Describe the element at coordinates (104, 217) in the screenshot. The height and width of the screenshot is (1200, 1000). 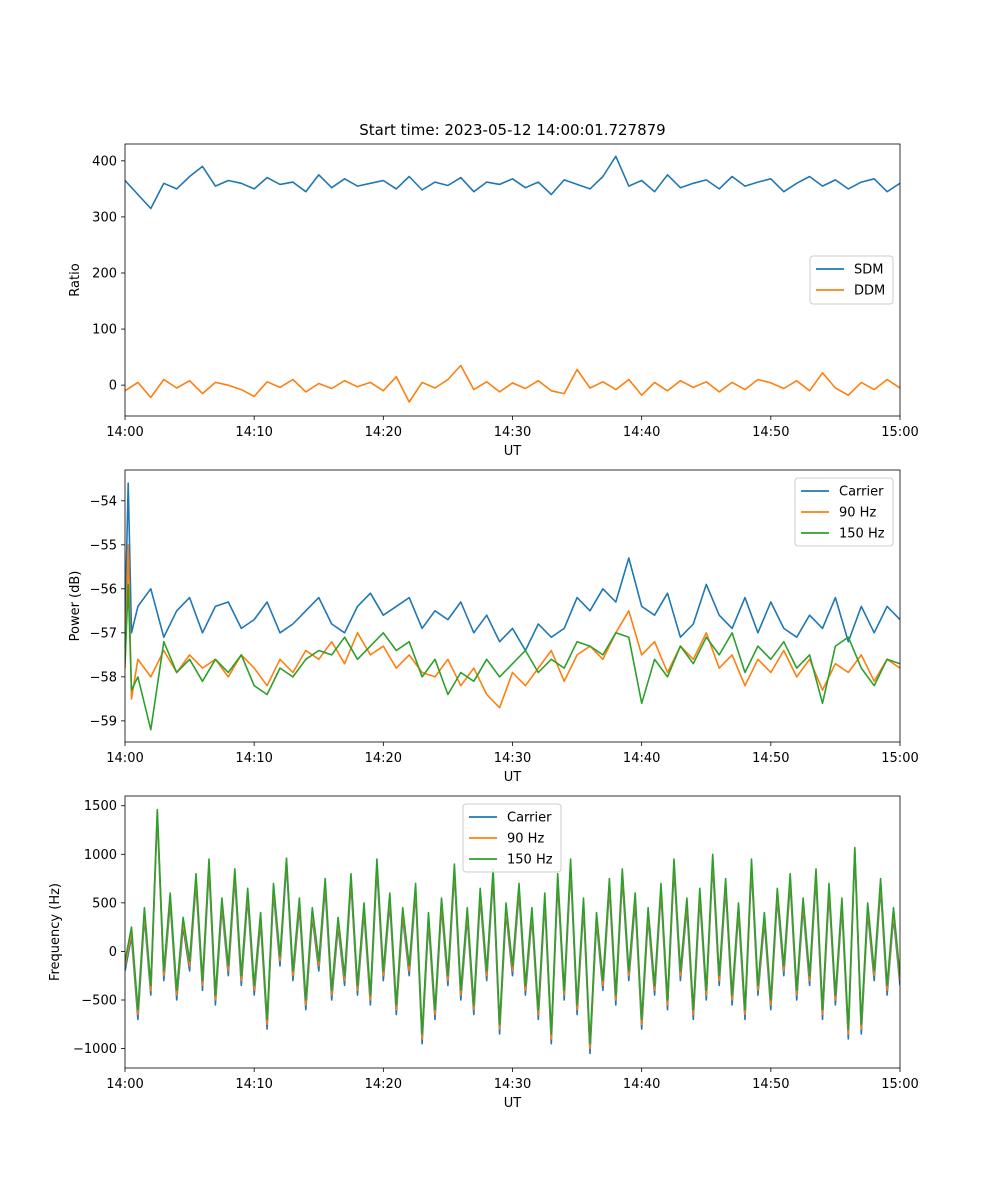
I see `y-tick-label: 300` at that location.